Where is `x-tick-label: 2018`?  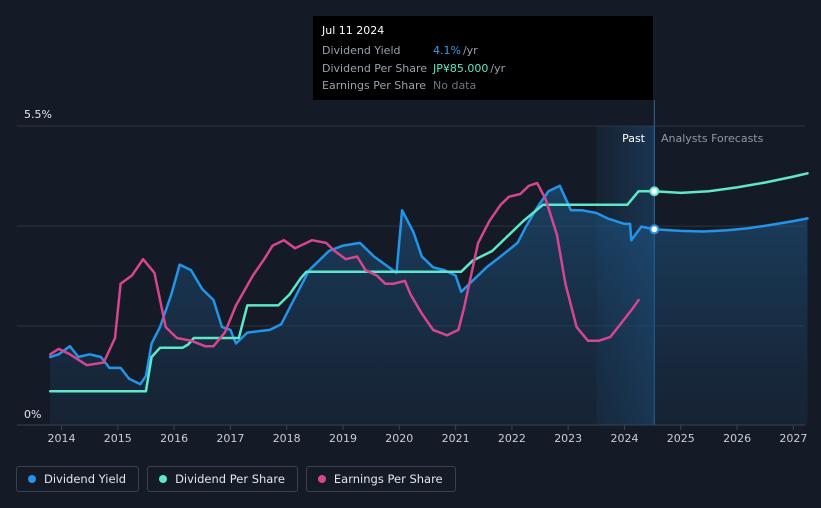
x-tick-label: 2018 is located at coordinates (287, 438).